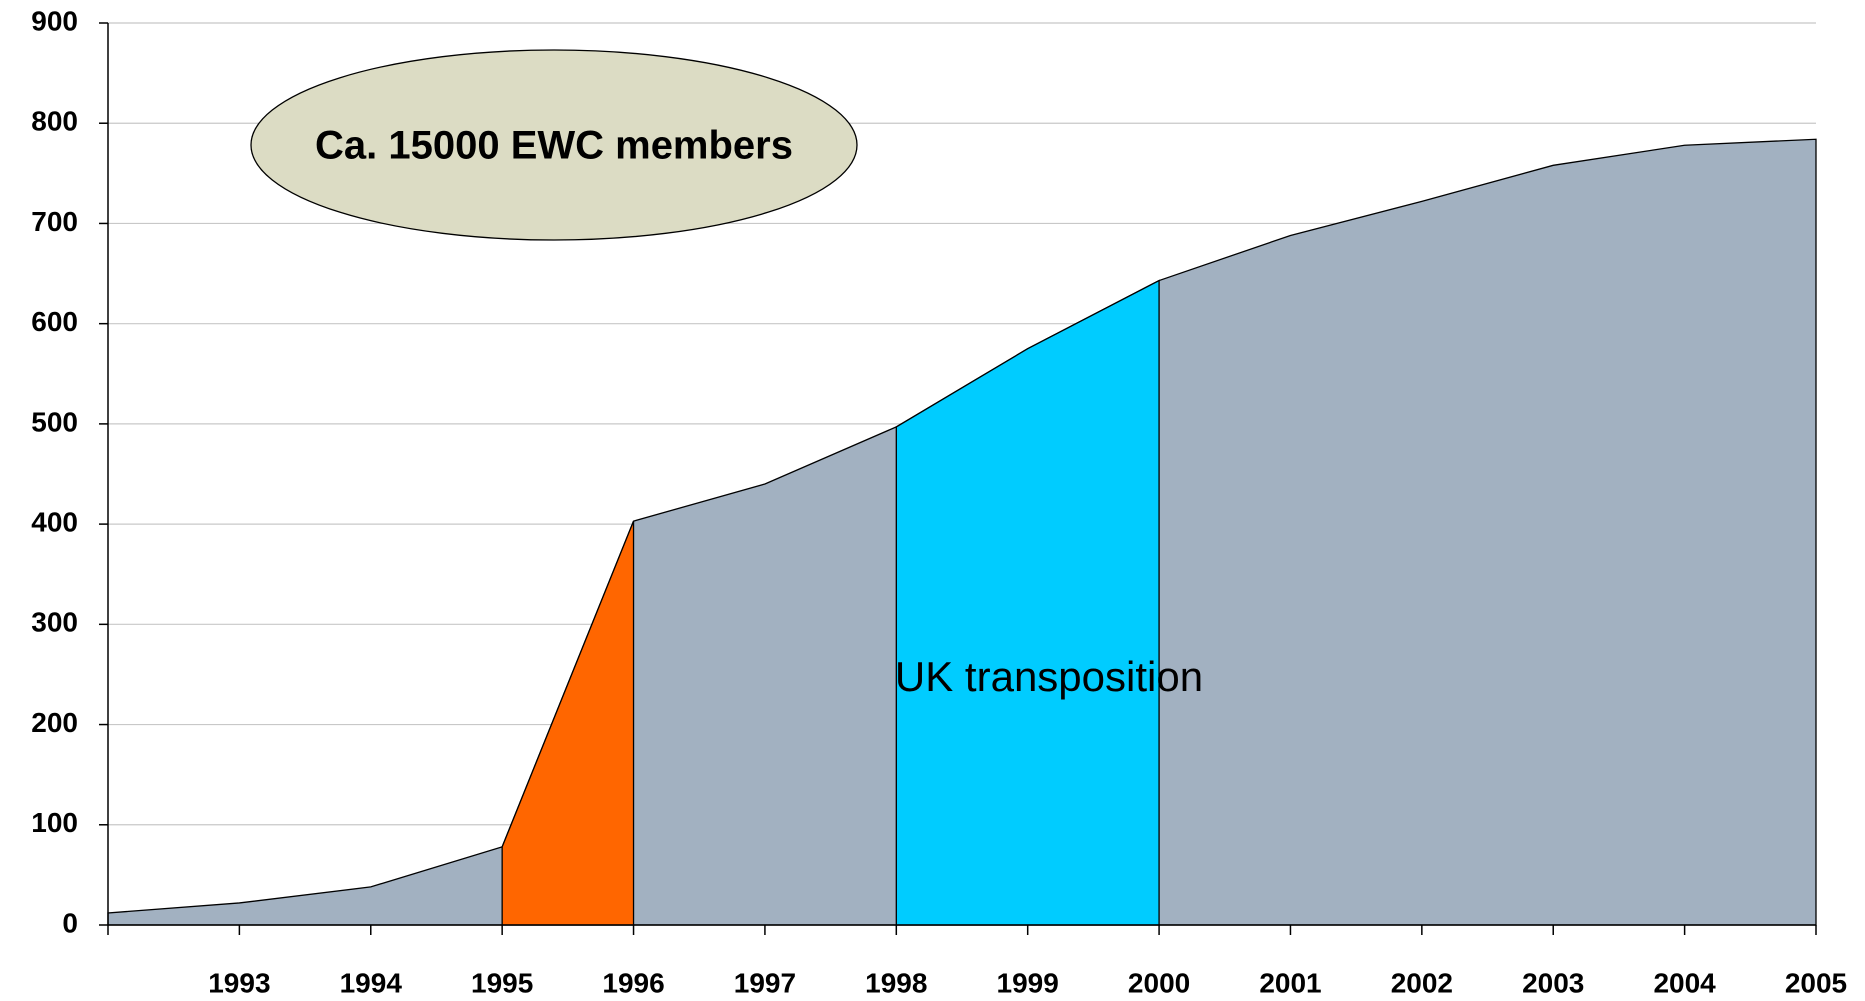 This screenshot has width=1865, height=1001. Describe the element at coordinates (54, 221) in the screenshot. I see `y-tick-label: 700` at that location.